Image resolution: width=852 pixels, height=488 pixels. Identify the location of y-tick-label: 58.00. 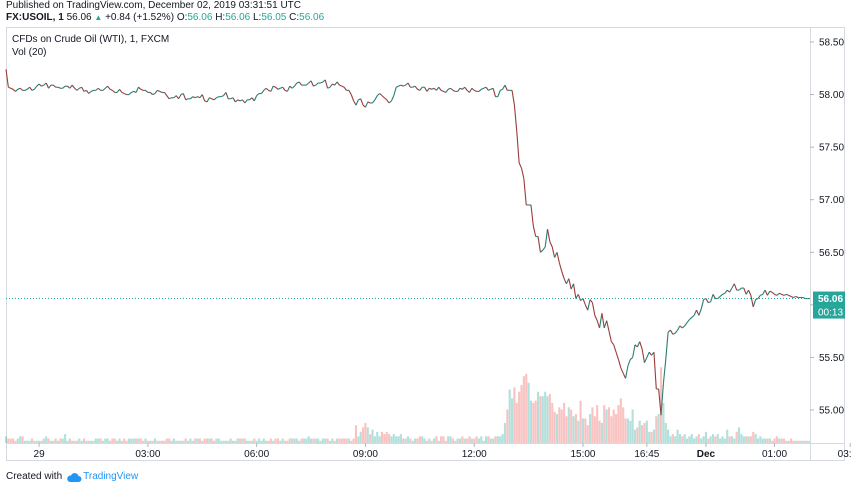
(831, 95).